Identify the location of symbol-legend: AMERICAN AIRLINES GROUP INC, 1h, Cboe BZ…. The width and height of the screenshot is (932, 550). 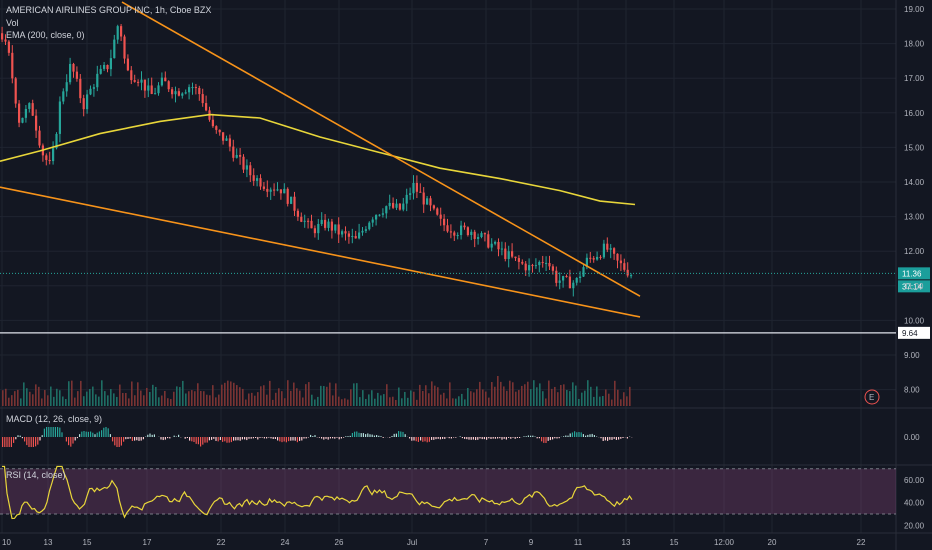
(109, 10).